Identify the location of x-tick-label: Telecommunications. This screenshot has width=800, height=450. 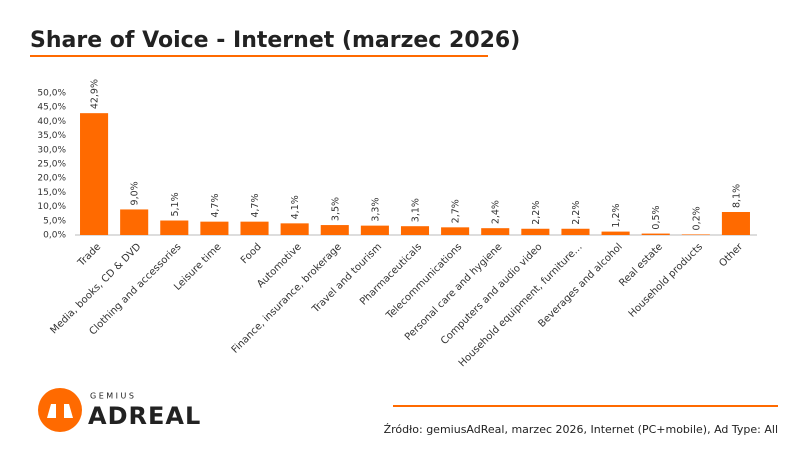
(424, 281).